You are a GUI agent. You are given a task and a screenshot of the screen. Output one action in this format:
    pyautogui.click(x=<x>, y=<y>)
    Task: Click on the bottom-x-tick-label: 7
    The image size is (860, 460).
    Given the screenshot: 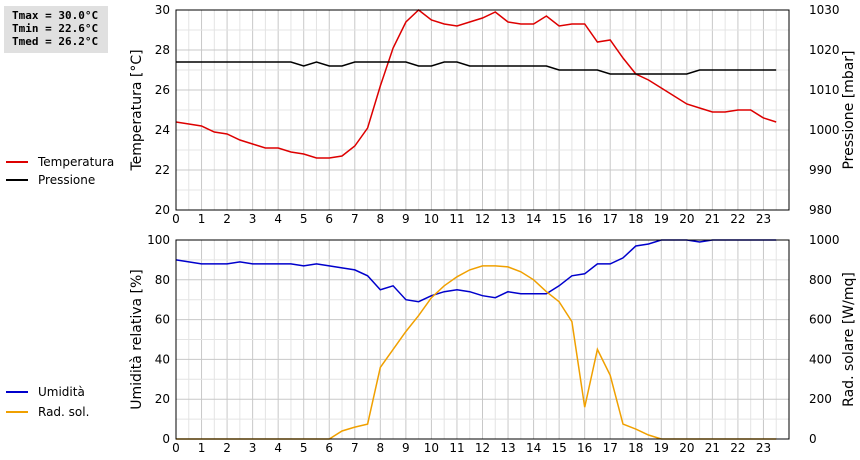 What is the action you would take?
    pyautogui.click(x=355, y=448)
    